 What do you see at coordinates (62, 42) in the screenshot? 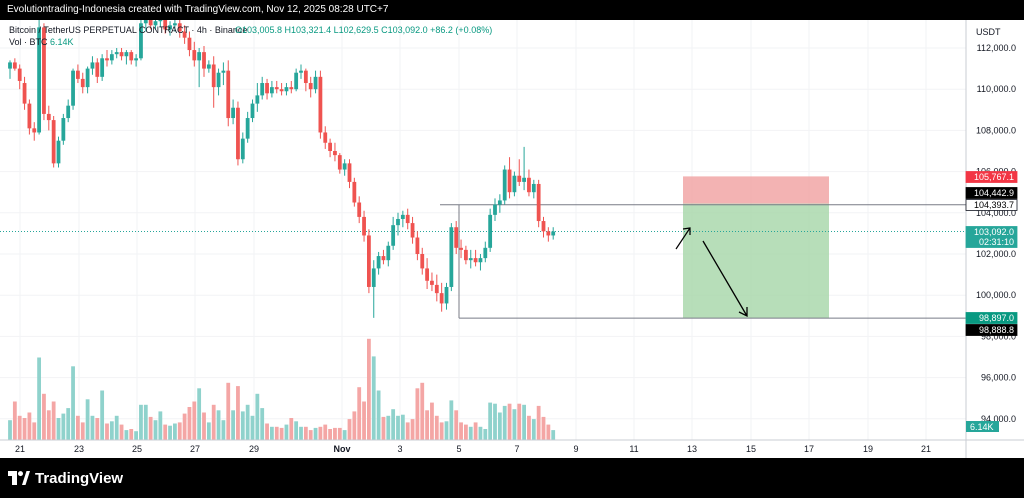
I see `legend-volume-value: 6.14K` at bounding box center [62, 42].